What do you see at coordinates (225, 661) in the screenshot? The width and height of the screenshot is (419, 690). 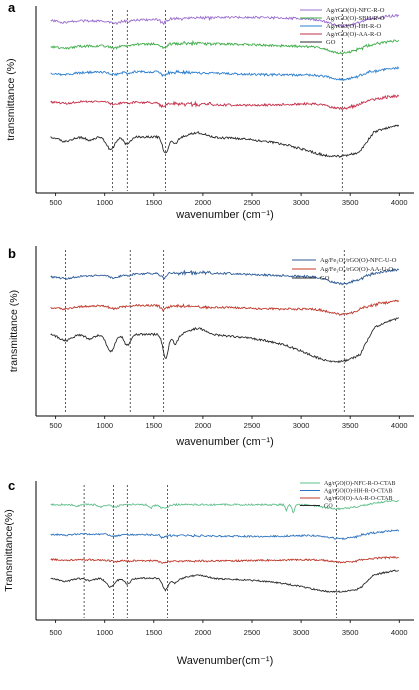 I see `x-axis-label: Wavenumber(cm⁻¹)` at bounding box center [225, 661].